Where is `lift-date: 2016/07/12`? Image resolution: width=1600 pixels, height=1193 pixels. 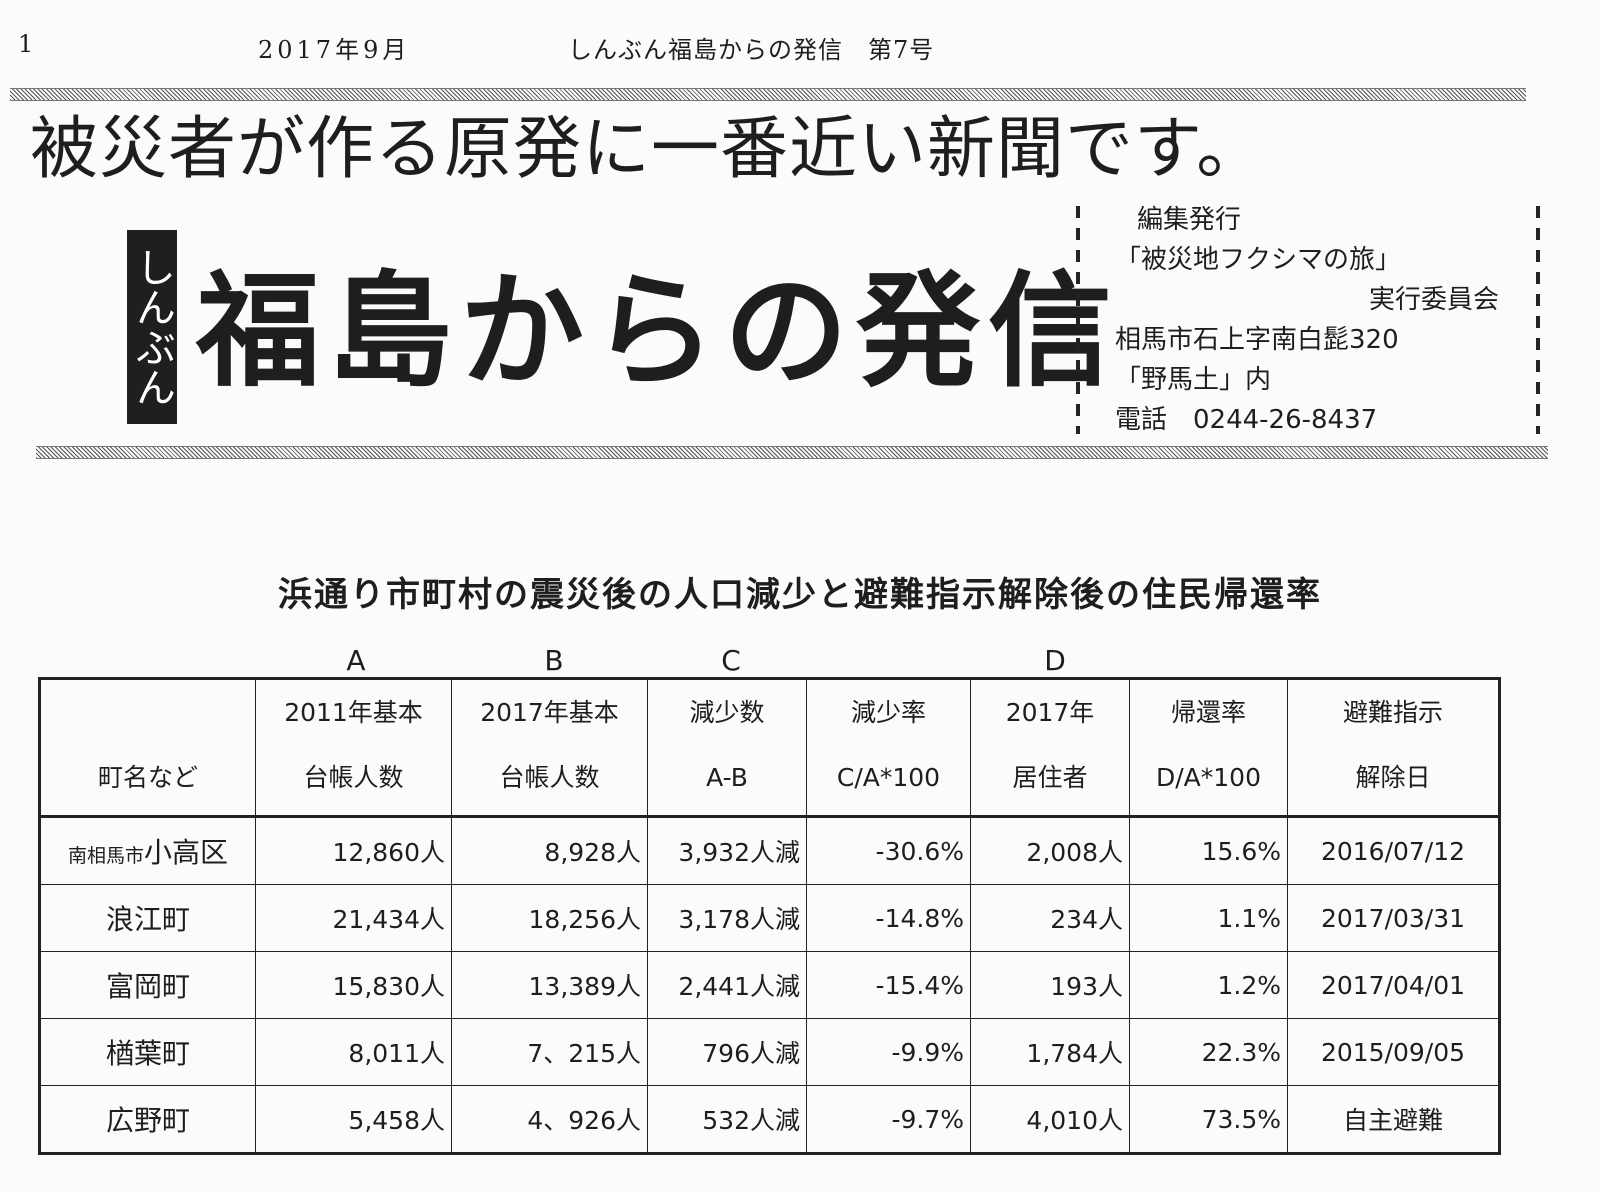 lift-date: 2016/07/12 is located at coordinates (1393, 850).